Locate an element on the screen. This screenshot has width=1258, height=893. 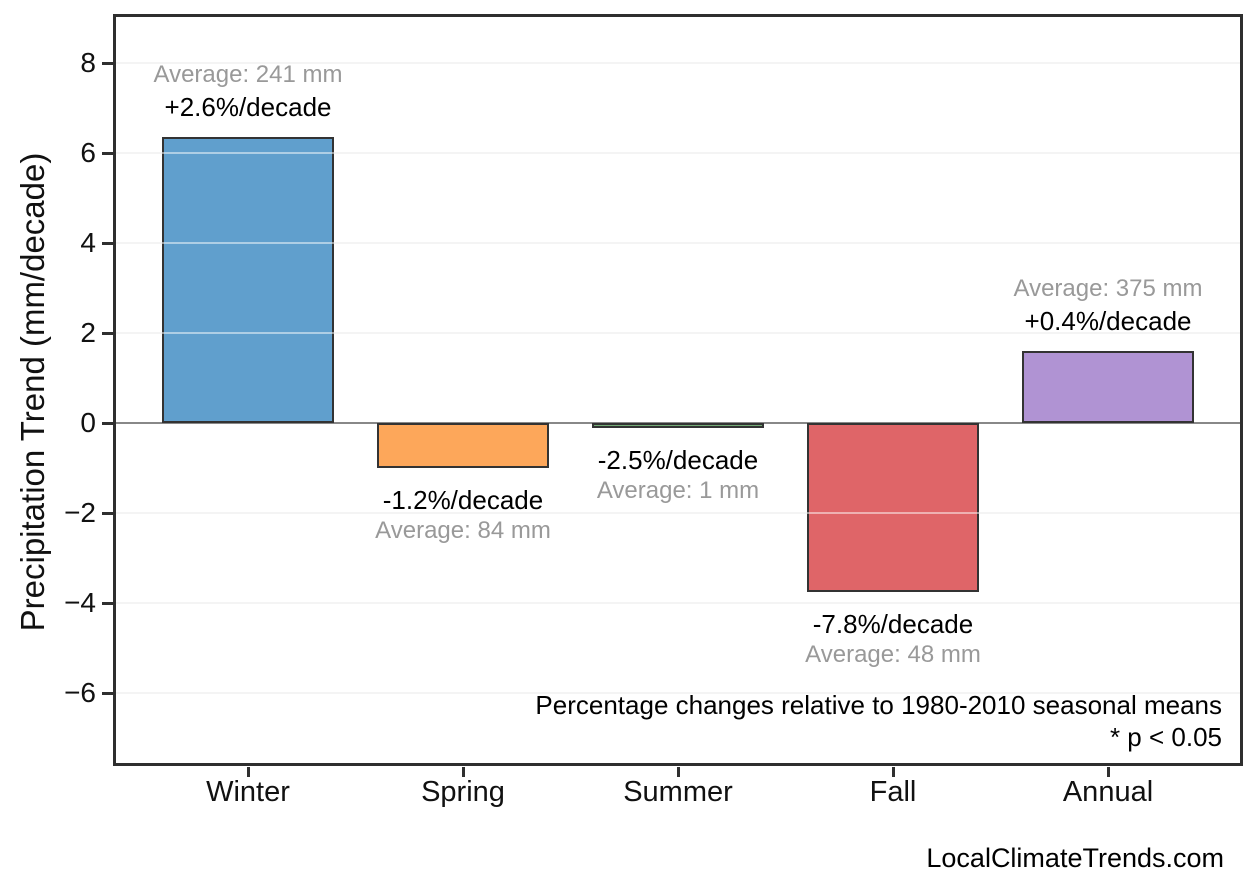
avg-label-spring: Average: 84 mm is located at coordinates (463, 530).